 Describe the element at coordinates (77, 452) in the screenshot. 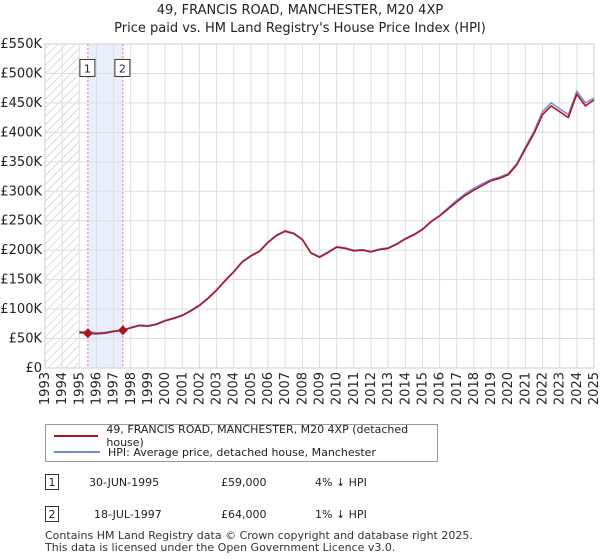

I see `legend-swatch-blue` at that location.